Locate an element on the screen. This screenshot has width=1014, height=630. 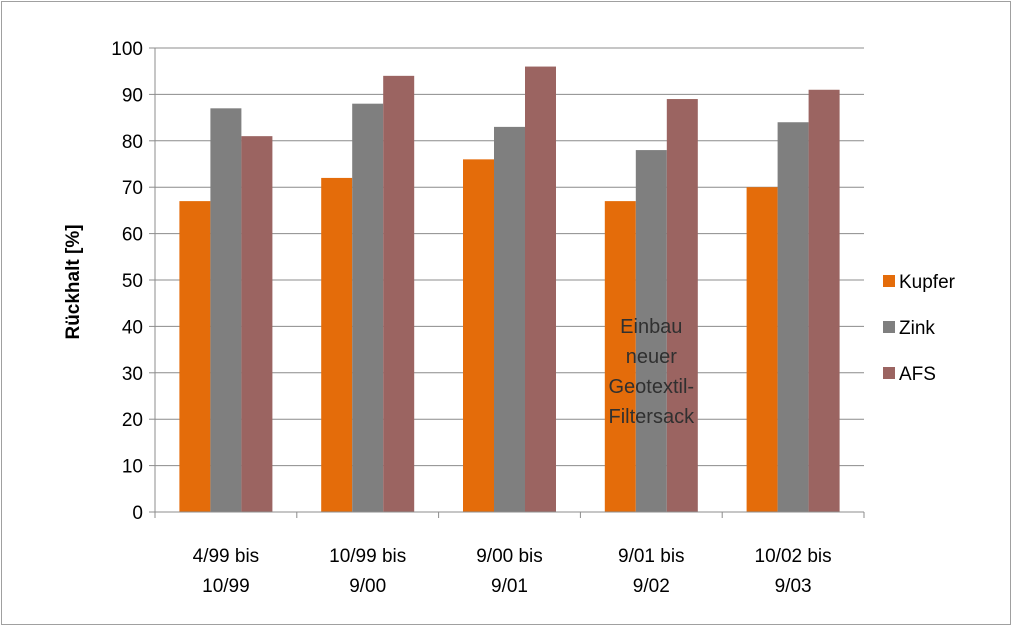
legend-label-zink: Zink is located at coordinates (917, 328).